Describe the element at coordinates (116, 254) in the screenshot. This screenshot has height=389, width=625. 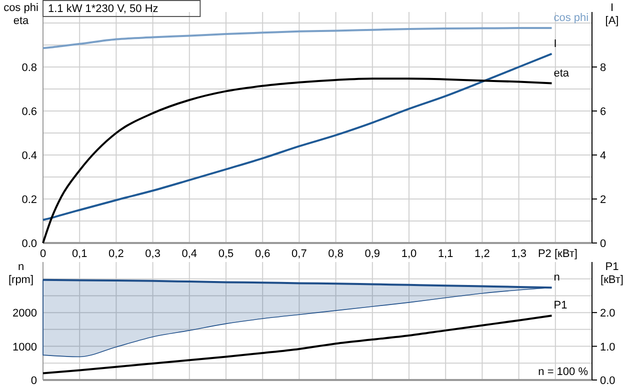
I see `x-tick-label: 0,2` at that location.